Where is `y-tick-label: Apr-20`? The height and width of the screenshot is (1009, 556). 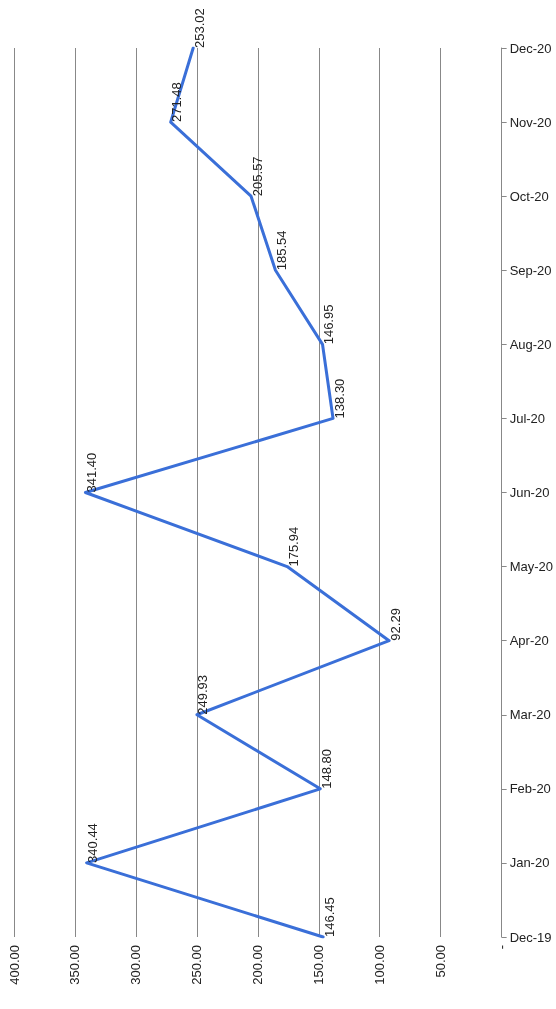 y-tick-label: Apr-20 is located at coordinates (529, 641).